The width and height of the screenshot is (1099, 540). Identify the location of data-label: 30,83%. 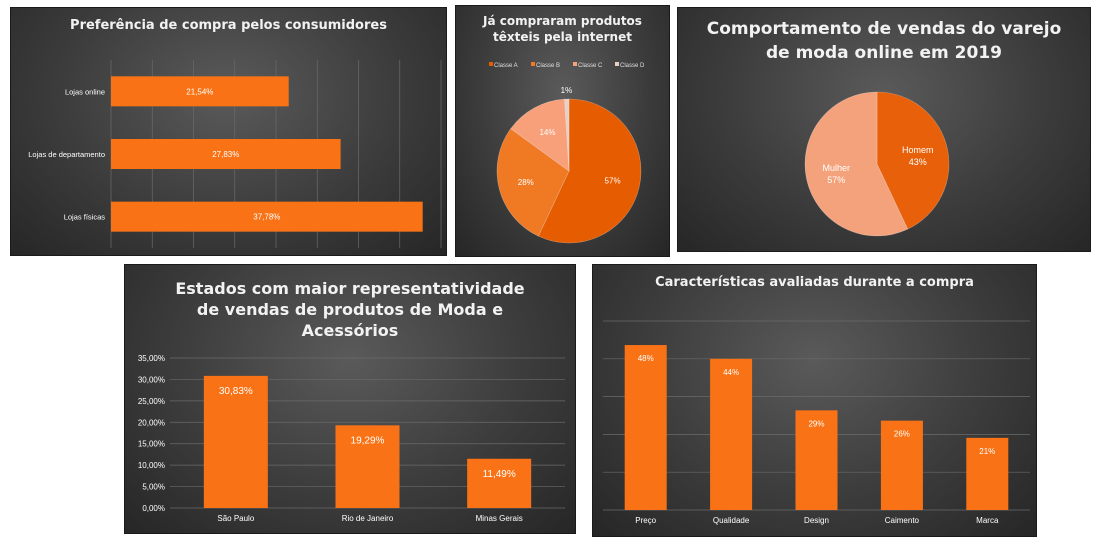
(236, 391).